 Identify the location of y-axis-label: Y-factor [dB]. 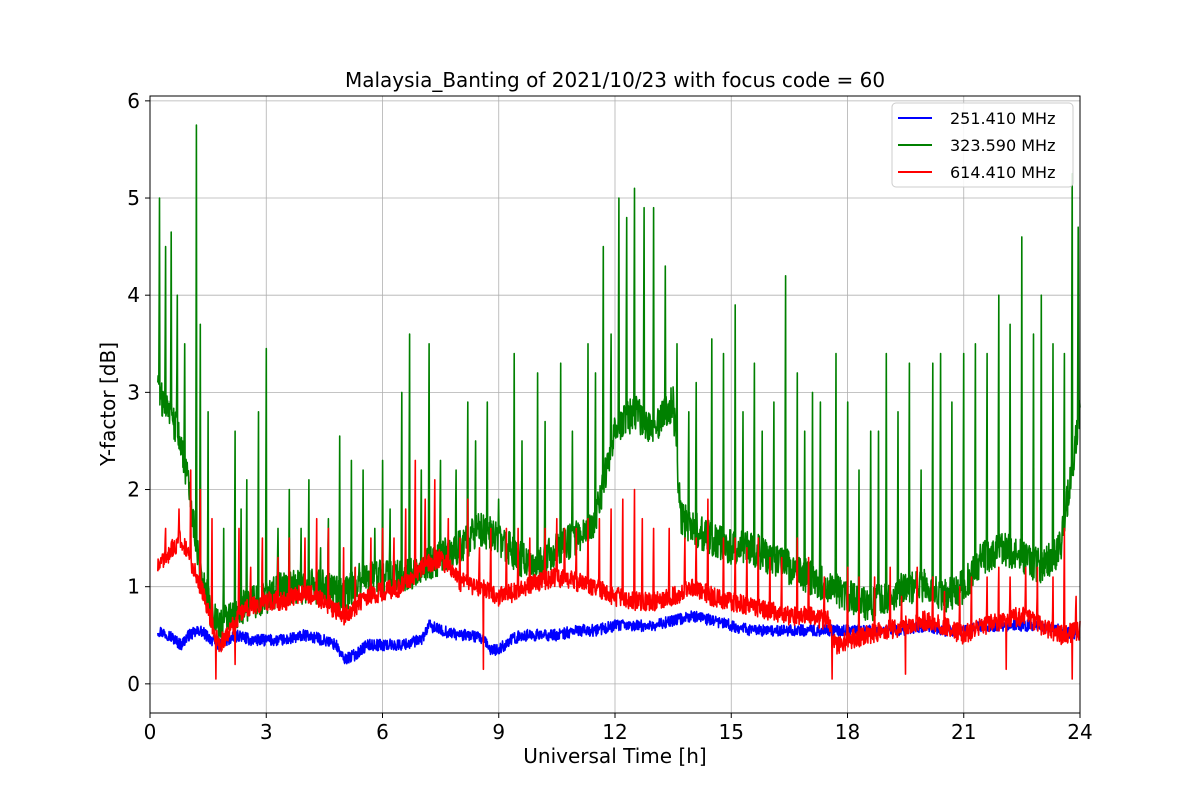
(108, 404).